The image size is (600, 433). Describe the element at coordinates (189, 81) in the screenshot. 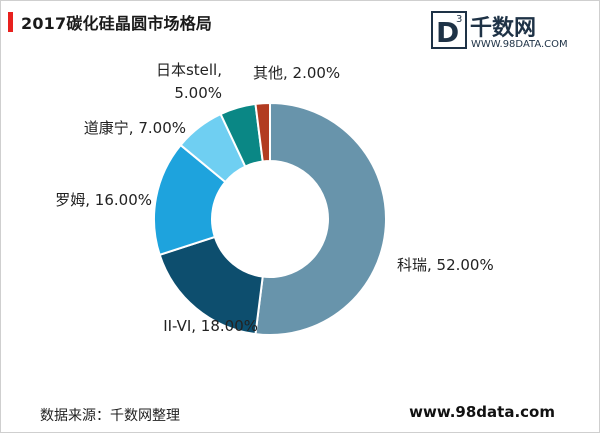

I see `data-label-日本stell: 日本stell, 5.00%` at that location.